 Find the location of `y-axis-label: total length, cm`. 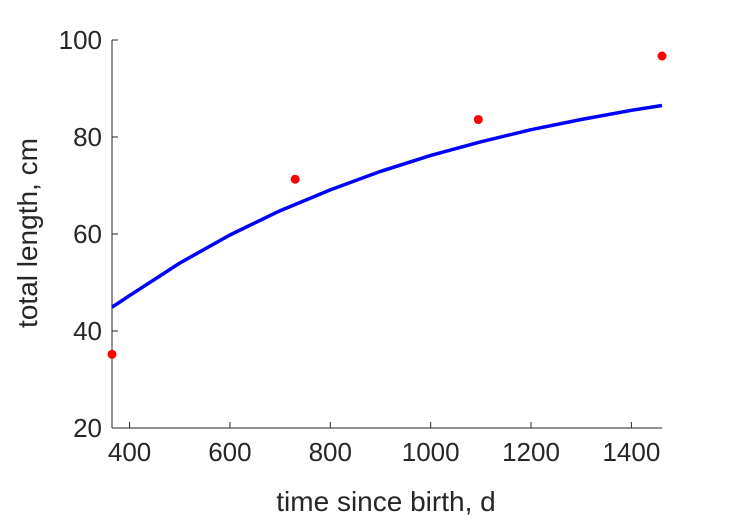

y-axis-label: total length, cm is located at coordinates (27, 233).